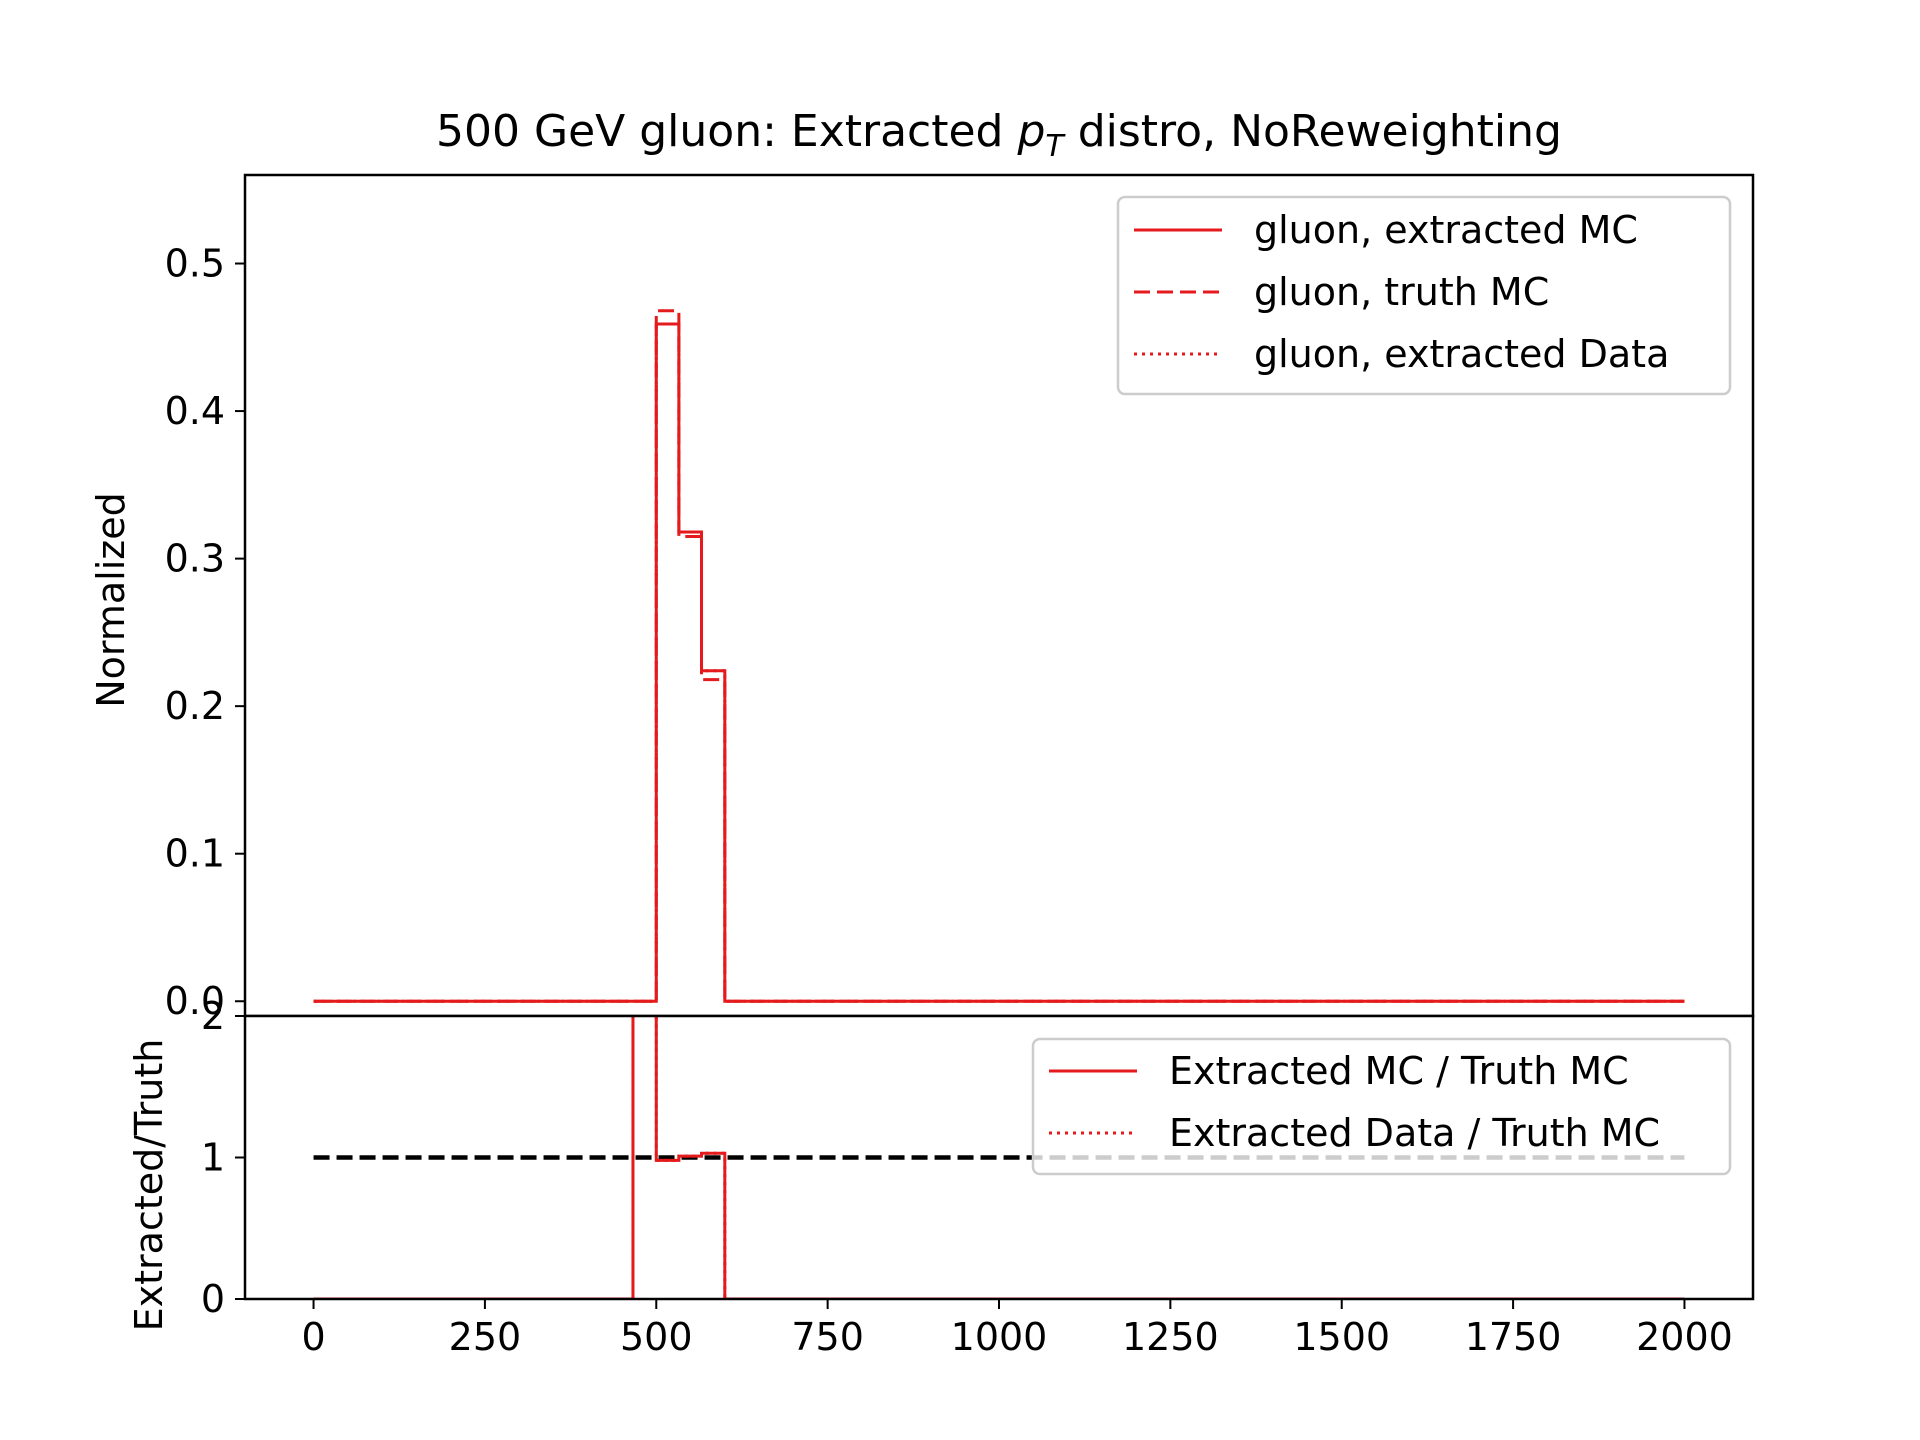 The height and width of the screenshot is (1440, 1920). What do you see at coordinates (213, 1016) in the screenshot?
I see `ratio-y-tick-label: 2` at bounding box center [213, 1016].